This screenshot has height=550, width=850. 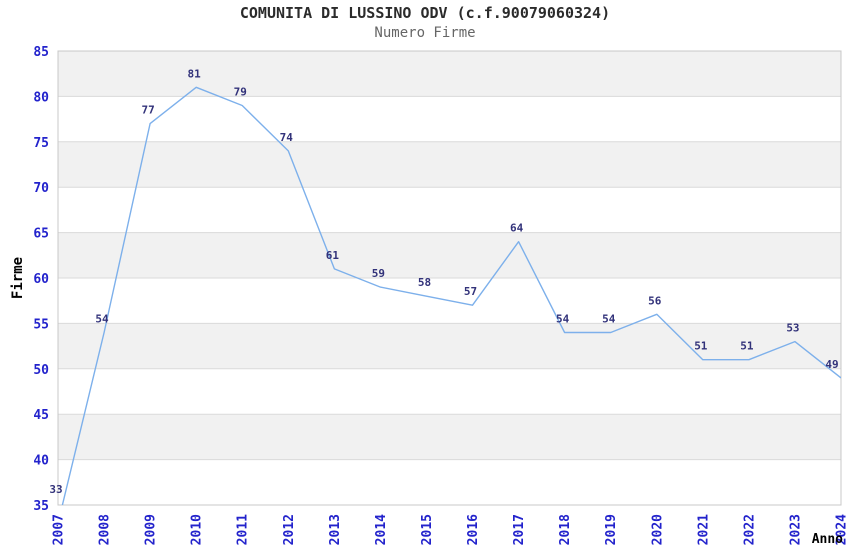 What do you see at coordinates (749, 529) in the screenshot?
I see `x-tick-label: 2022` at bounding box center [749, 529].